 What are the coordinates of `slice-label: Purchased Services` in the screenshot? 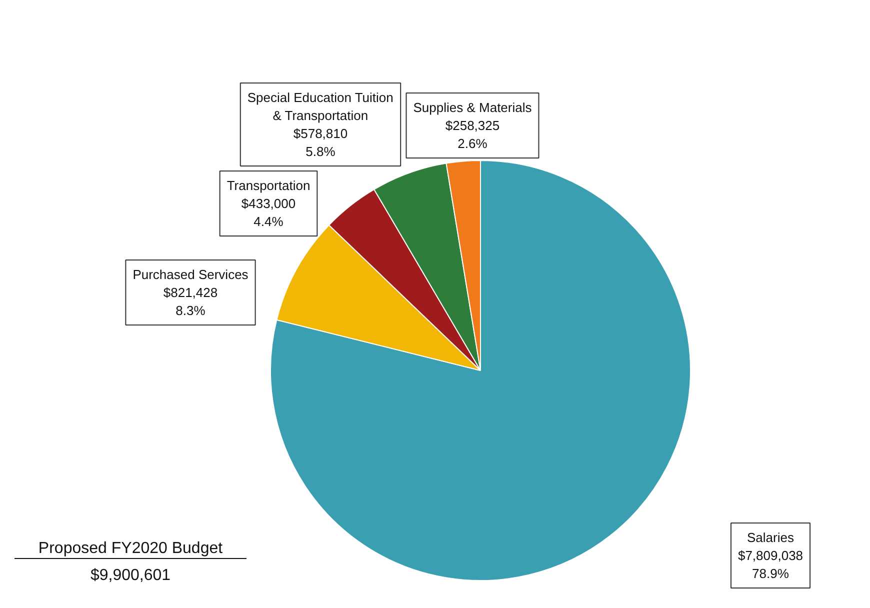 It's located at (190, 274).